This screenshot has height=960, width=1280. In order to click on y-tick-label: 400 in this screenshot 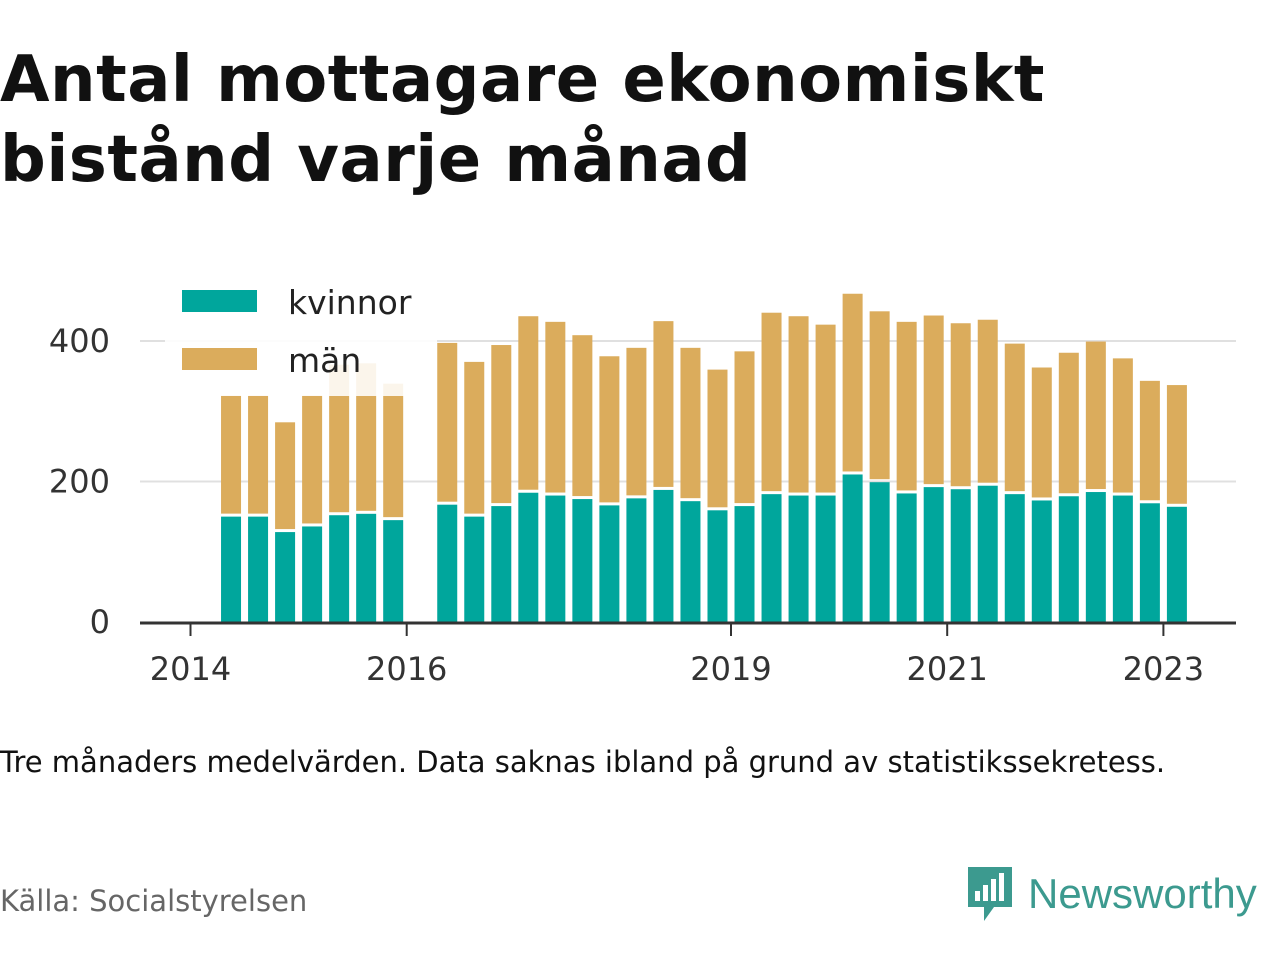, I will do `click(79, 341)`.